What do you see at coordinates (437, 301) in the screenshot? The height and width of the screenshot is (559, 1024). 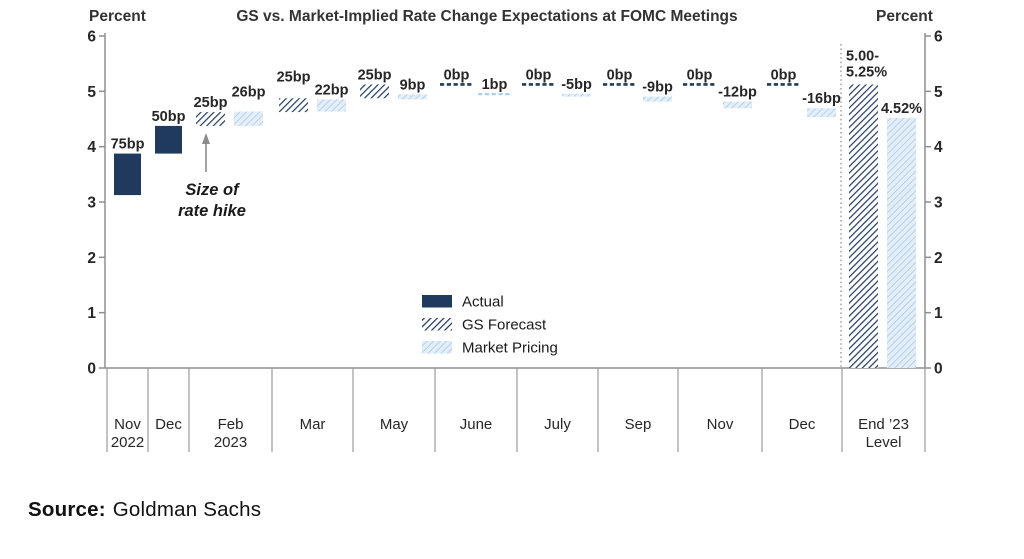 I see `legend-swatch-solid-navy` at bounding box center [437, 301].